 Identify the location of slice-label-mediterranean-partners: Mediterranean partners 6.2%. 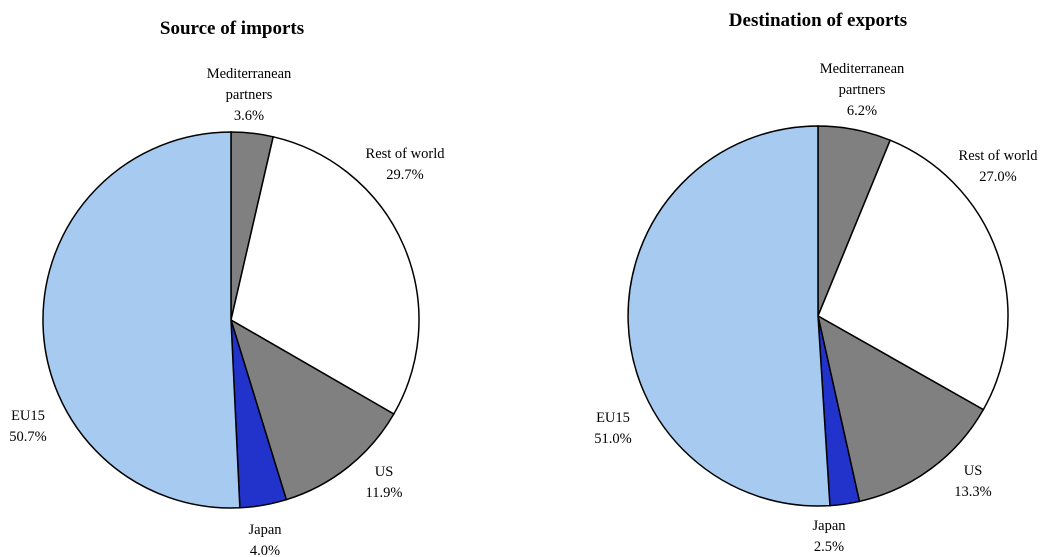
(862, 90).